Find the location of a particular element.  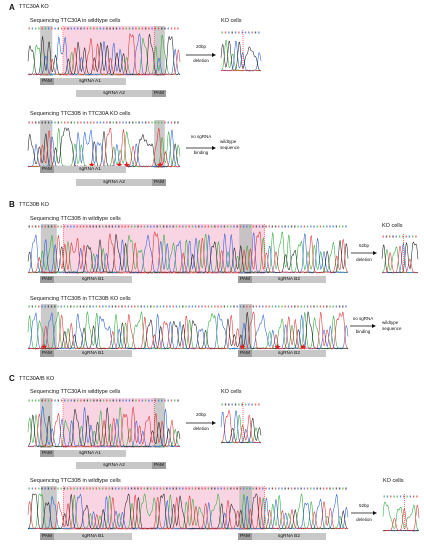

chromatogram-b2 is located at coordinates (188, 327).